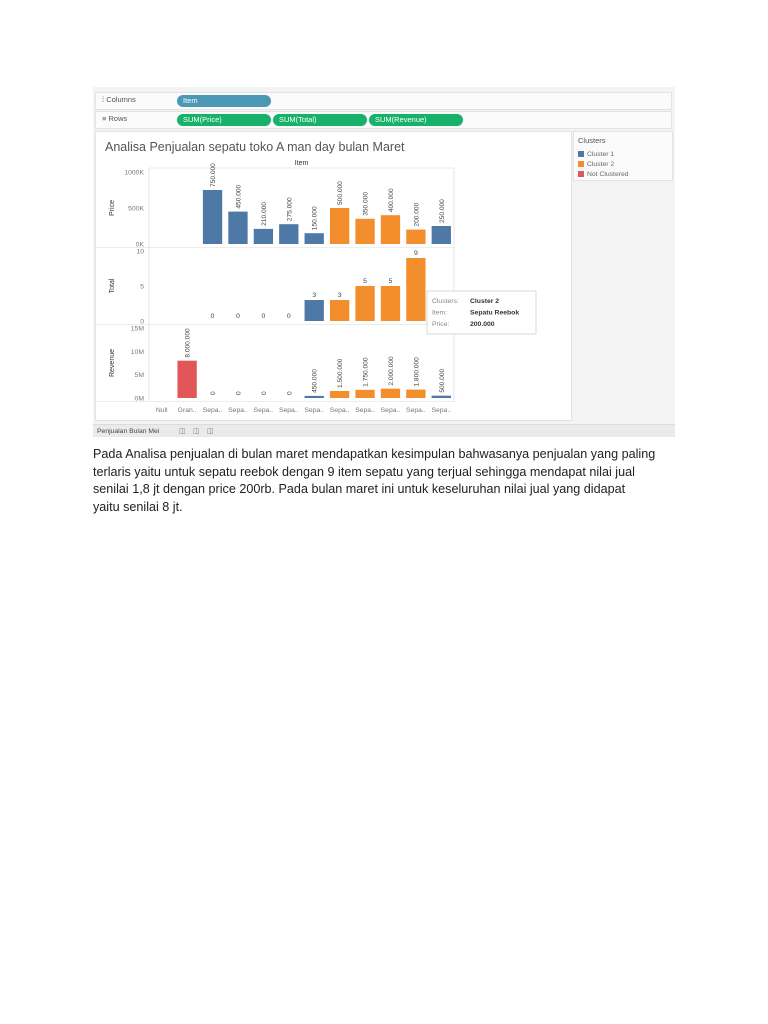 The image size is (768, 1024). Describe the element at coordinates (603, 174) in the screenshot. I see `legend-item-not-clustered: Not Clustered` at that location.